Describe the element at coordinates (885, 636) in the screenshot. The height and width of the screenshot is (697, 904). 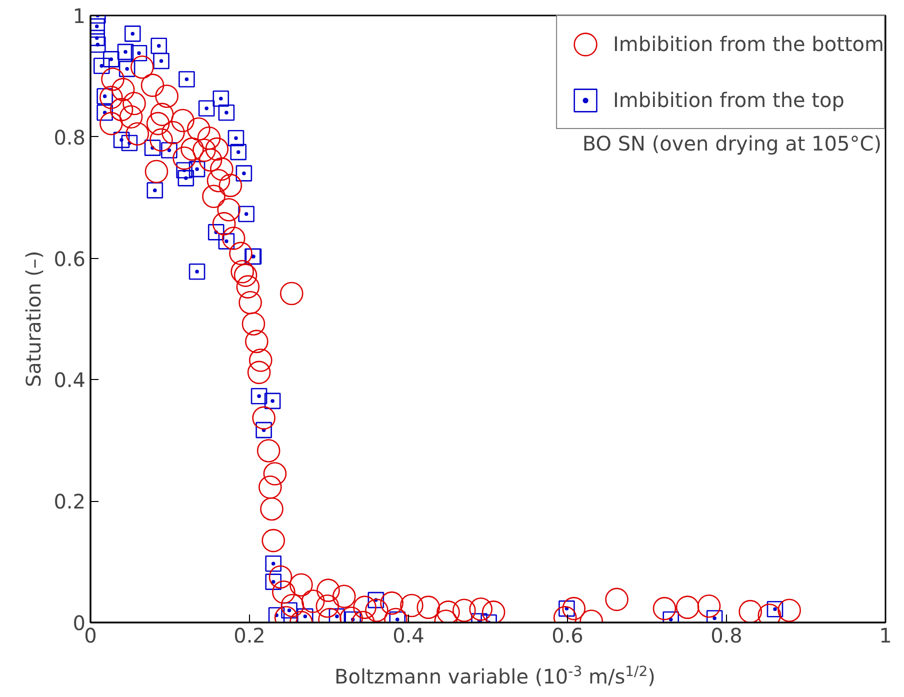
I see `x-tick-label: 1` at that location.